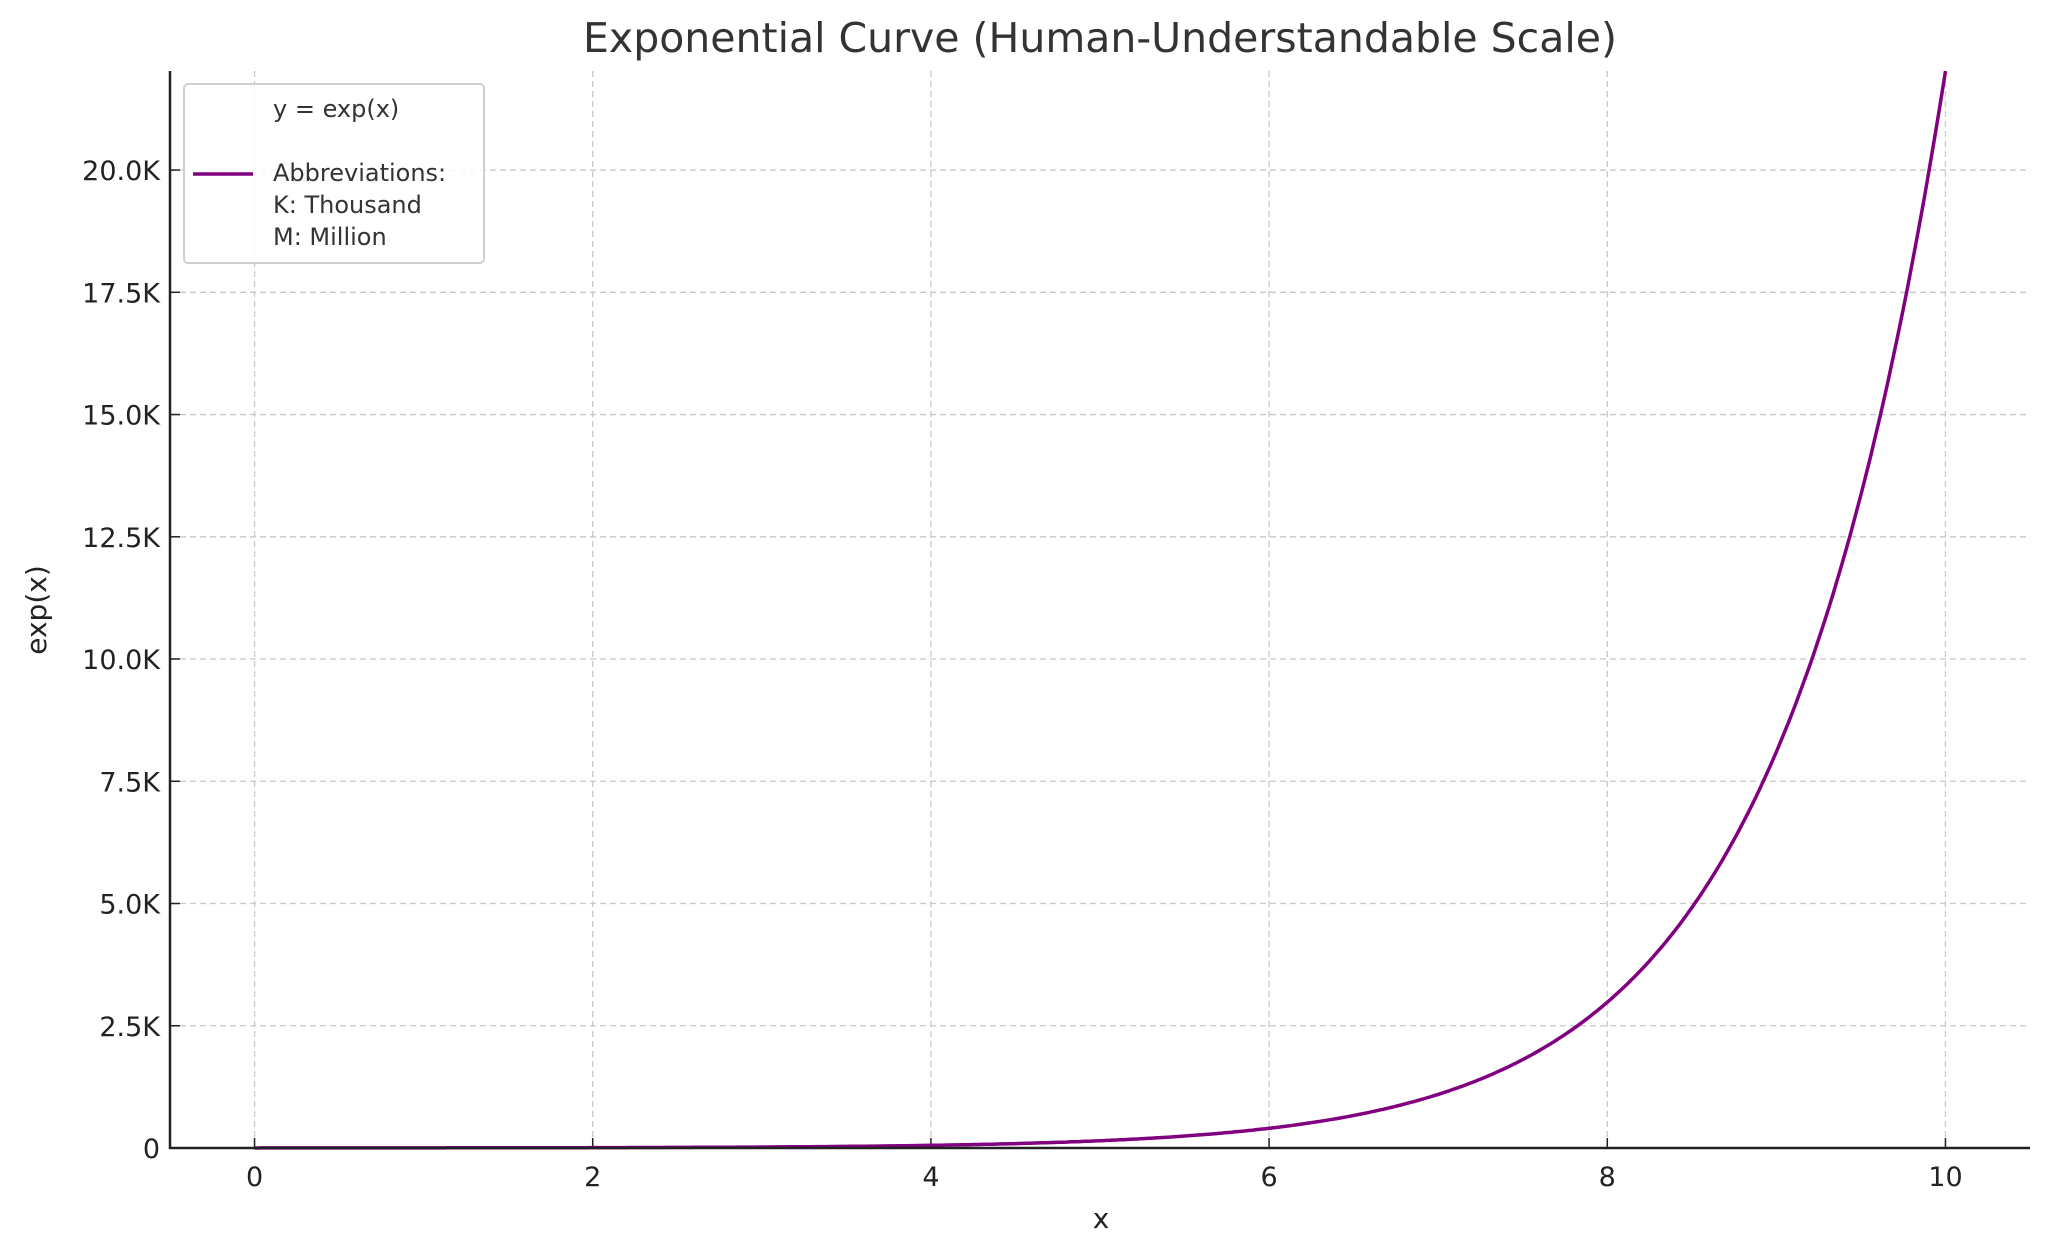 This screenshot has width=2050, height=1259. Describe the element at coordinates (121, 660) in the screenshot. I see `y-tick-label: 10.0K` at that location.